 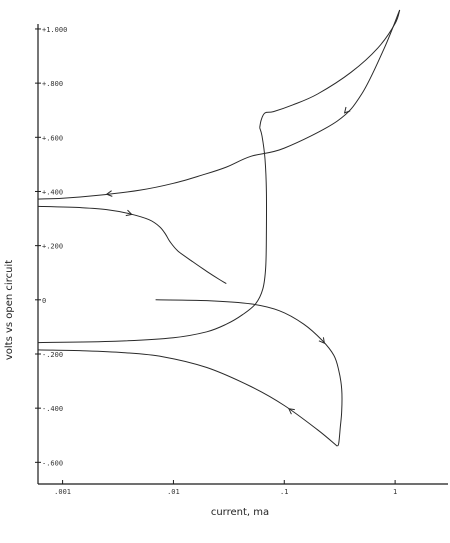 I want to click on y-tick-label: +1.000, so click(x=54, y=30).